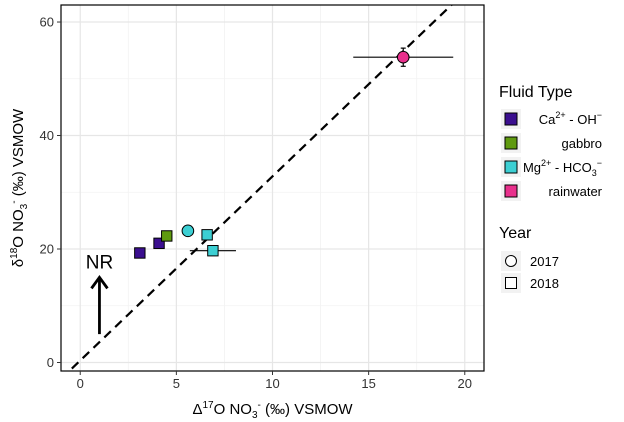 Image resolution: width=624 pixels, height=422 pixels. What do you see at coordinates (511, 167) in the screenshot?
I see `legend-key-mg` at bounding box center [511, 167].